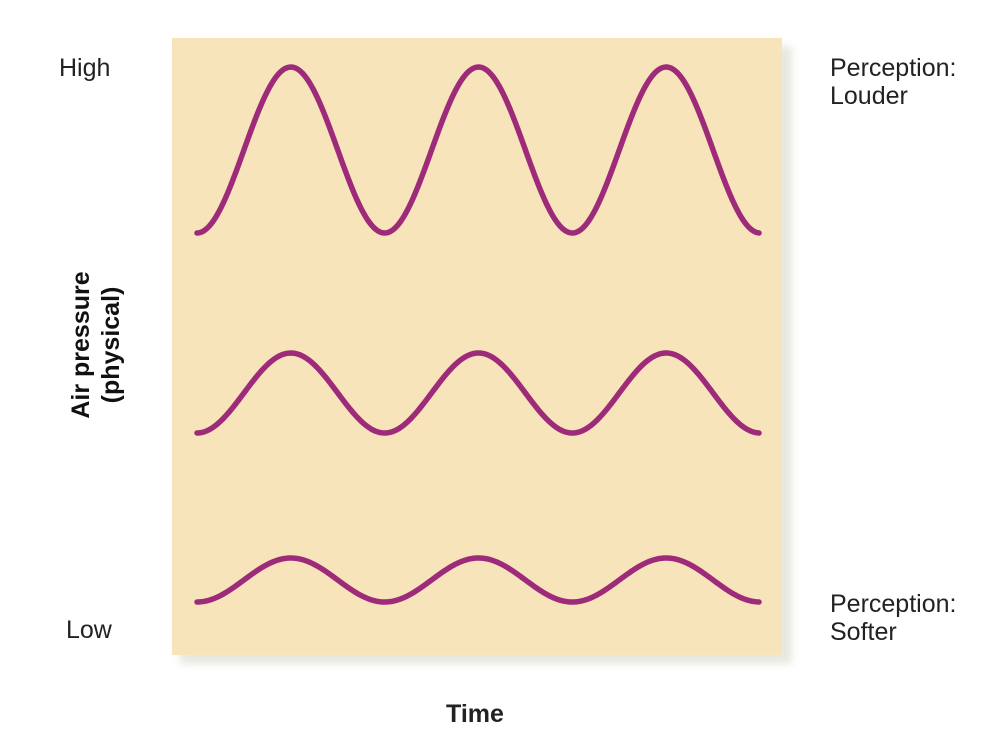 The width and height of the screenshot is (1008, 742). I want to click on softer-label-line2: Softer, so click(863, 632).